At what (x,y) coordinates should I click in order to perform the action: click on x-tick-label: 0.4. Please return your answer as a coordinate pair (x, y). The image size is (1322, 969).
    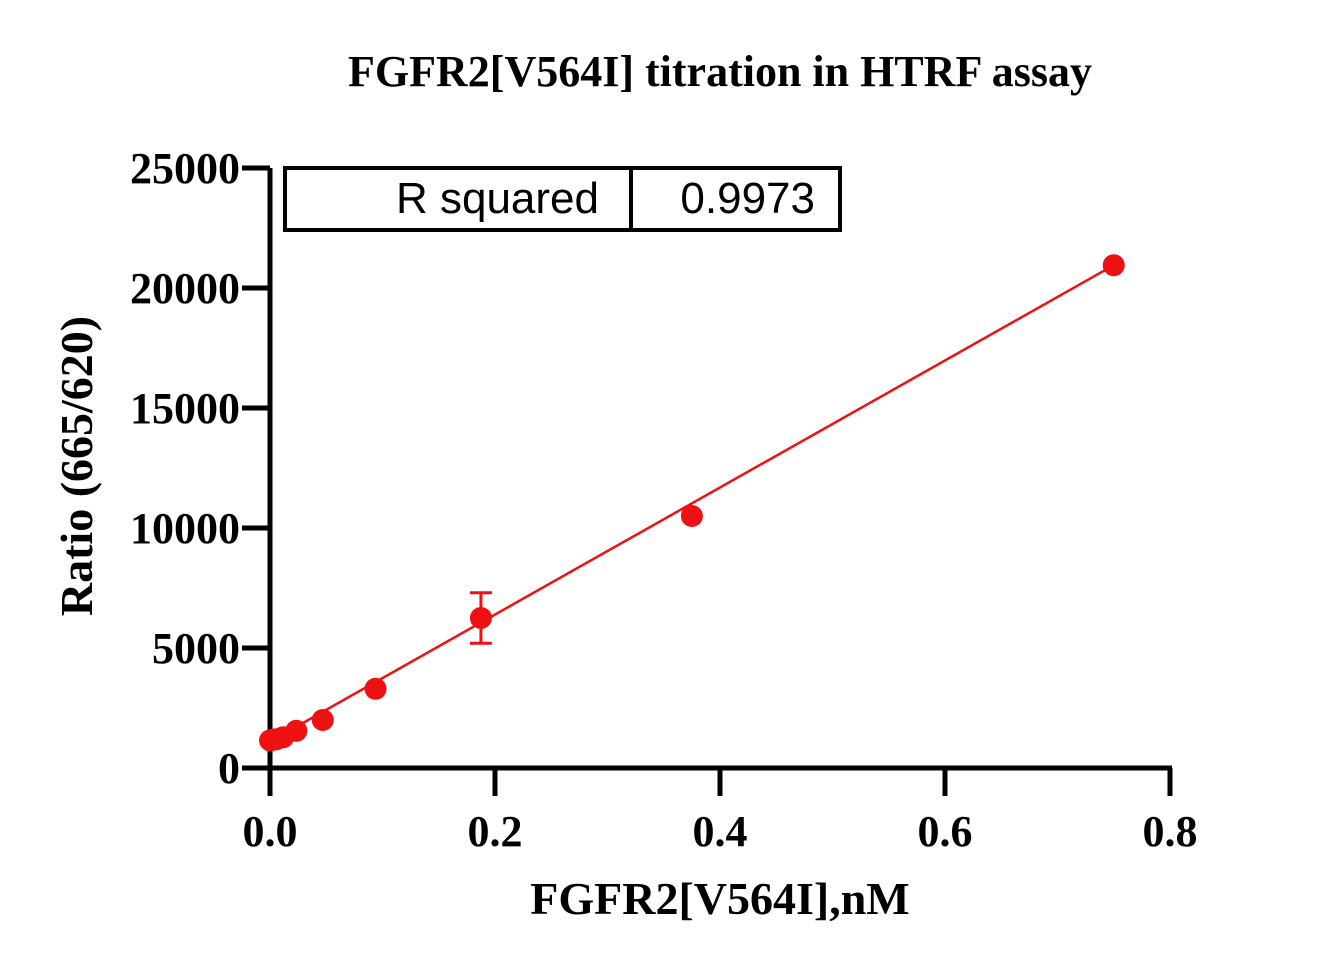
    Looking at the image, I should click on (720, 831).